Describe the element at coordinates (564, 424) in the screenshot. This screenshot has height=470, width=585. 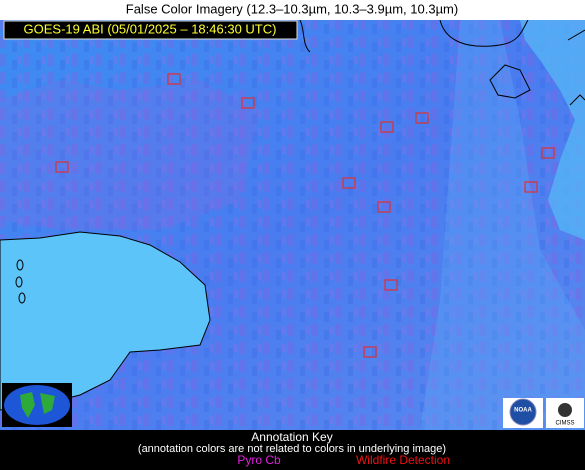
I see `cimss-text: CIMSS` at that location.